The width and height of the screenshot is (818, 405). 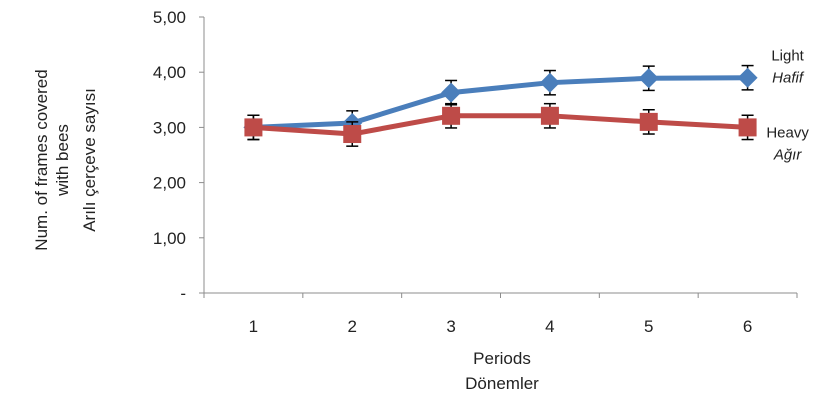 I want to click on y-axis-title-line-3: Arılı çerçeve sayısı, so click(x=89, y=160).